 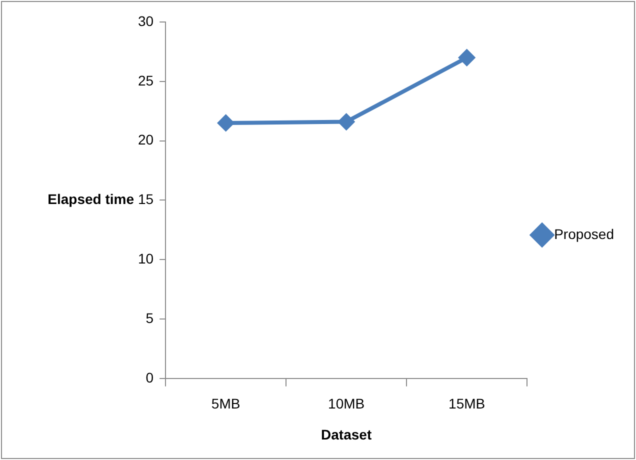 What do you see at coordinates (146, 20) in the screenshot?
I see `y-tick-label: 30` at bounding box center [146, 20].